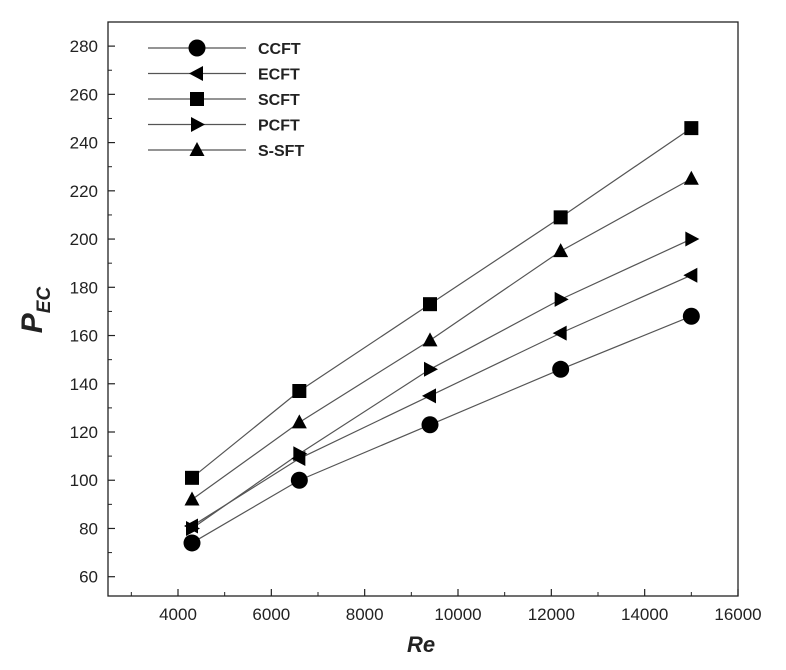 This screenshot has width=786, height=670. Describe the element at coordinates (271, 614) in the screenshot. I see `x-tick-label: 6000` at that location.